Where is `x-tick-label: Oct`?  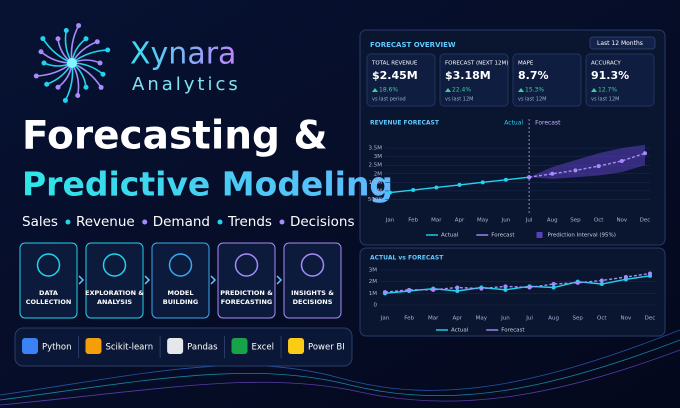
x-tick-label: Oct is located at coordinates (602, 319).